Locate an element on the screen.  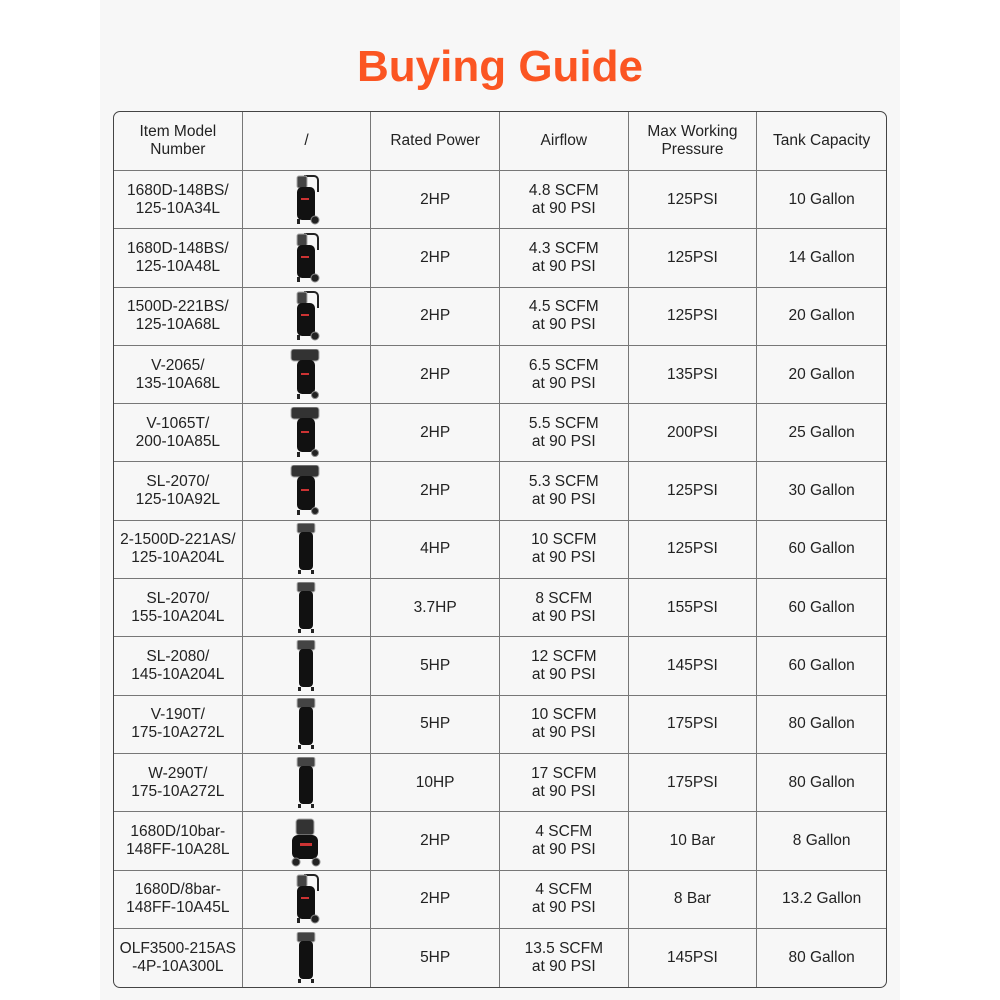
cell-tank-capacity: 10 Gallon is located at coordinates (821, 200).